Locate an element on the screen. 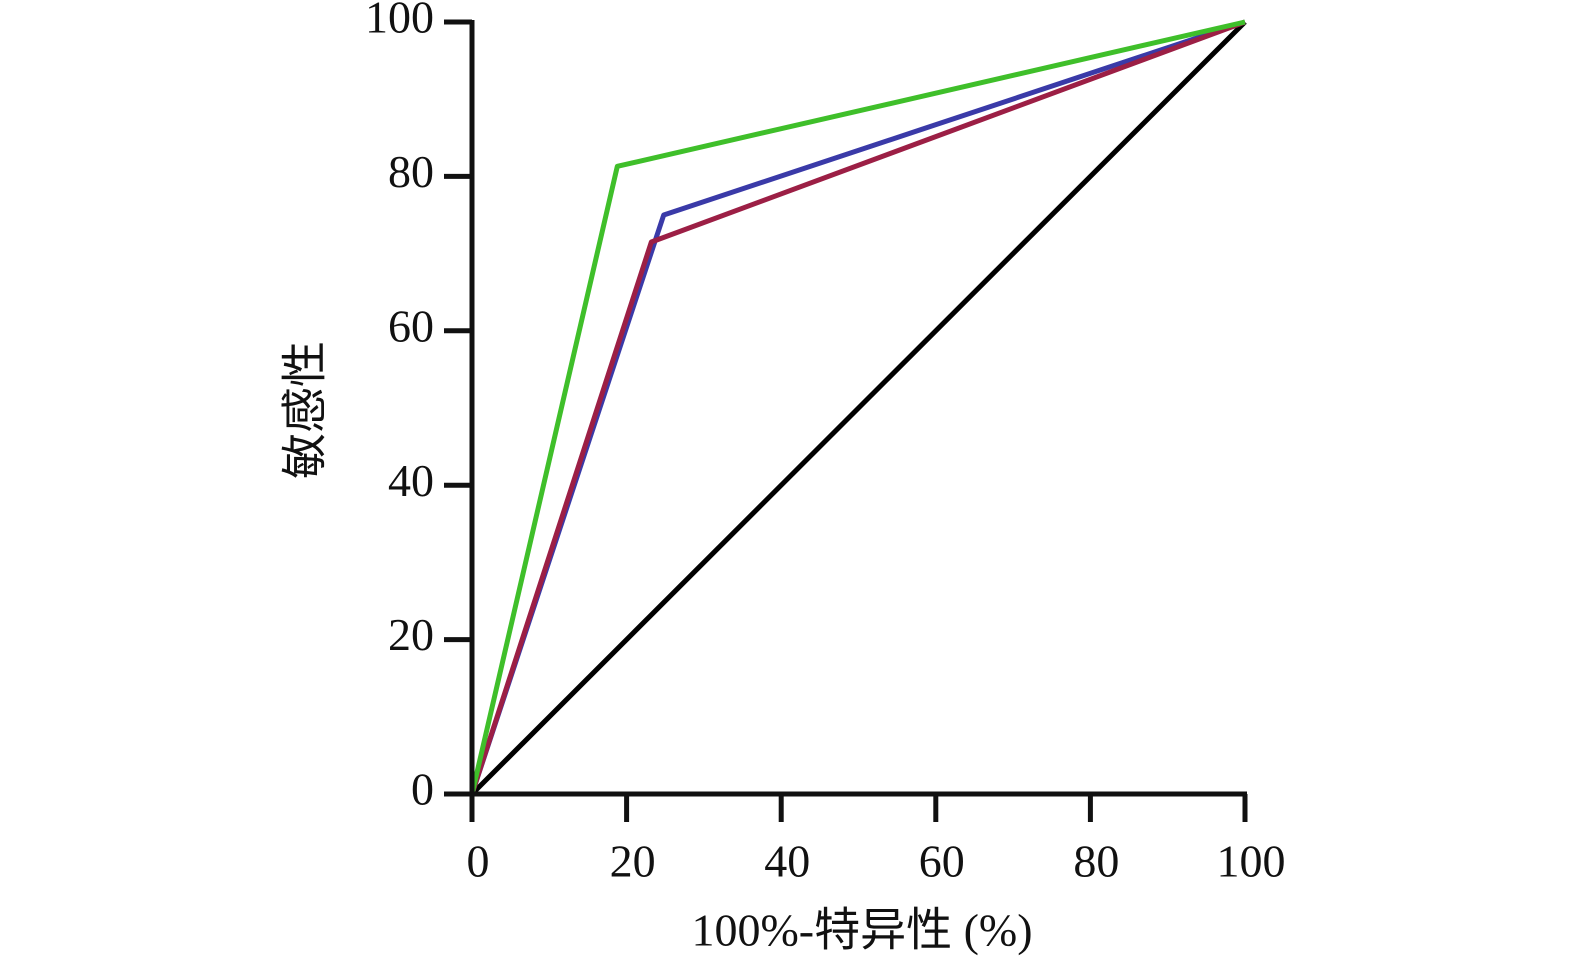 The height and width of the screenshot is (969, 1575). x-tick-label: 0 is located at coordinates (478, 861).